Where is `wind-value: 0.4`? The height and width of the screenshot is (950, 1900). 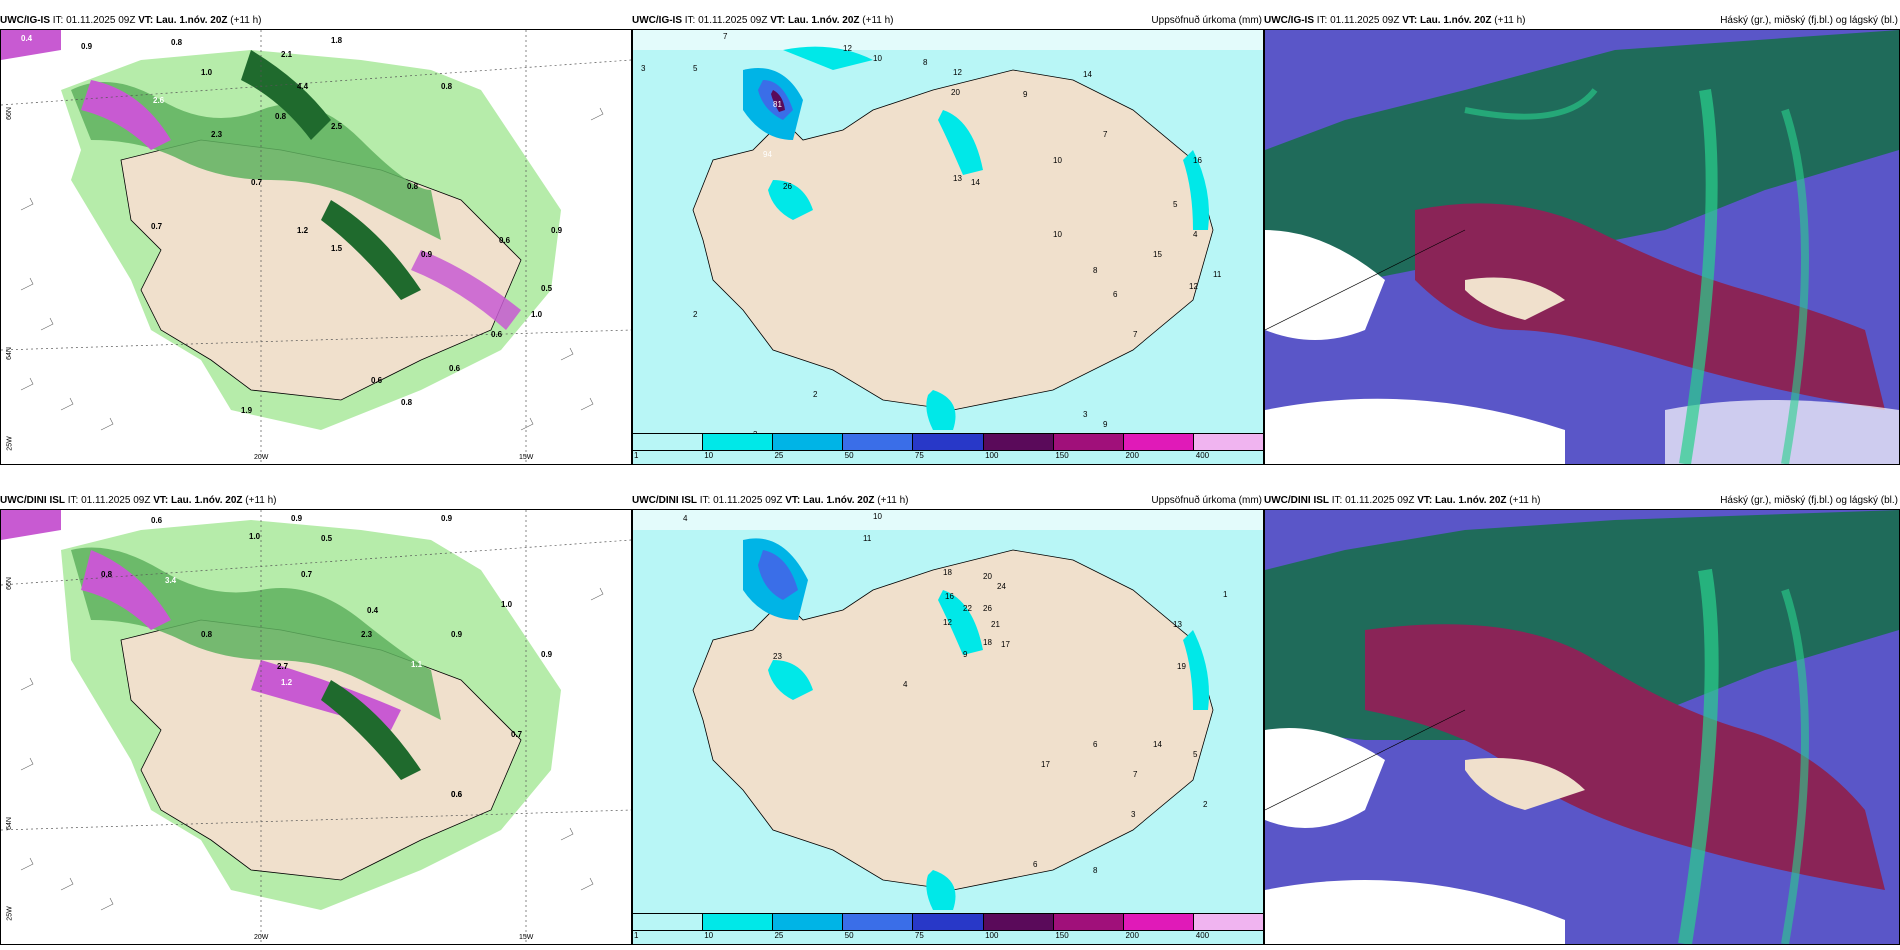 wind-value: 0.4 is located at coordinates (373, 610).